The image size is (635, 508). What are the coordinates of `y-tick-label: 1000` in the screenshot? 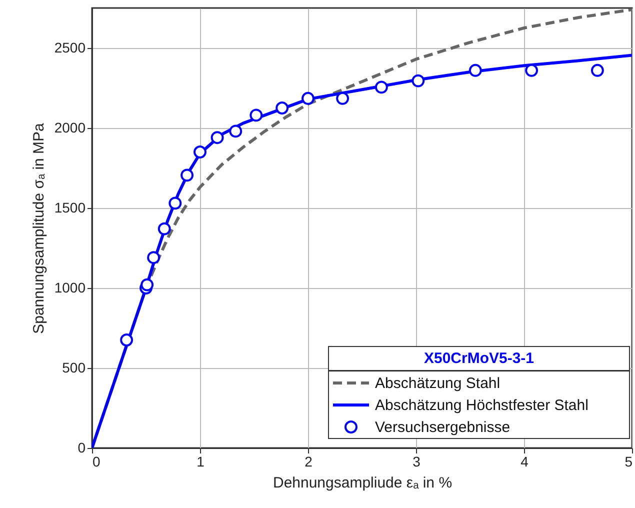 It's located at (70, 288).